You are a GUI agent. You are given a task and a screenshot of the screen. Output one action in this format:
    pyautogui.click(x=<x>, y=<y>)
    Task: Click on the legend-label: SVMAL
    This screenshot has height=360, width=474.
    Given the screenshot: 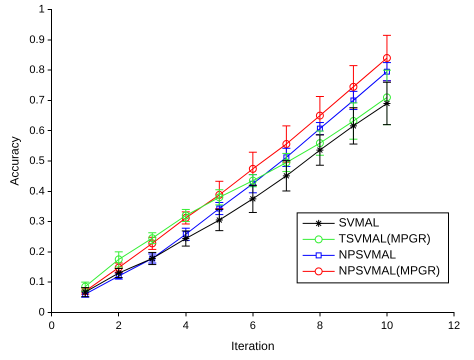 What is the action you would take?
    pyautogui.click(x=359, y=223)
    